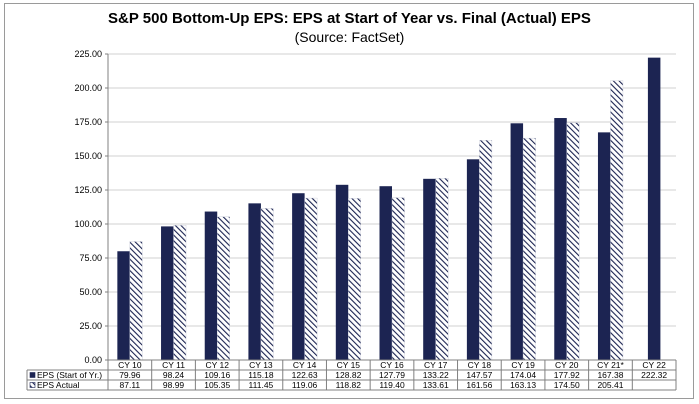 Image resolution: width=699 pixels, height=404 pixels. Describe the element at coordinates (130, 385) in the screenshot. I see `data-label: 87.11` at that location.